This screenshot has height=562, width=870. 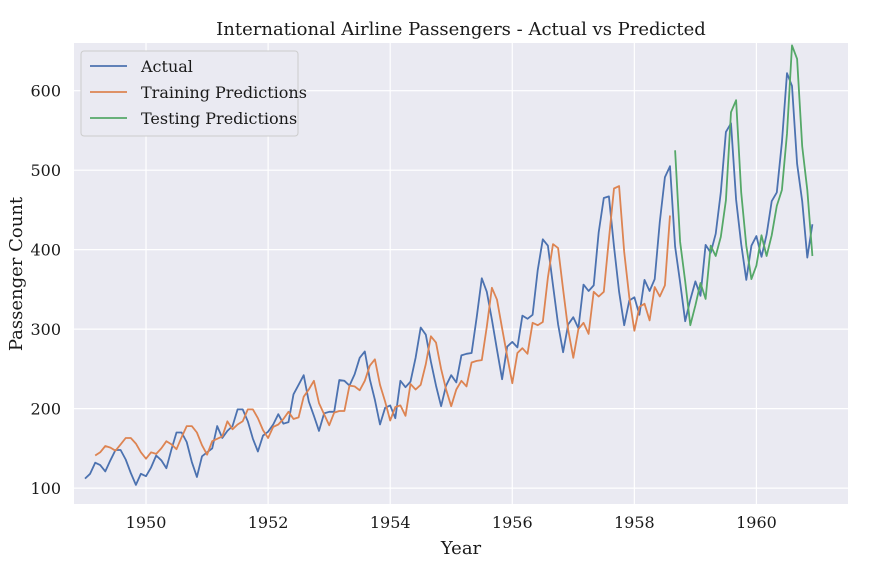 I want to click on legend-label-training: Training Predictions, so click(x=224, y=92).